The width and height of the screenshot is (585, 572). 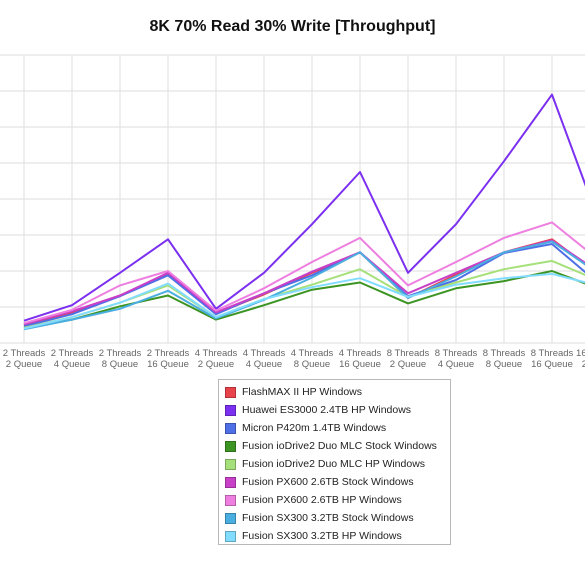 I want to click on legend-label: Fusion PX600 2.6TB Stock Windows, so click(x=328, y=482).